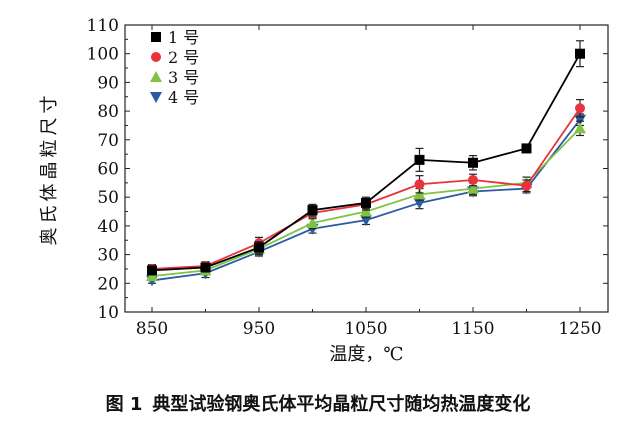  I want to click on figure-caption: 图 1 典型试验钢奥氏体平均晶粒尺寸随均热温度变化, so click(318, 403).